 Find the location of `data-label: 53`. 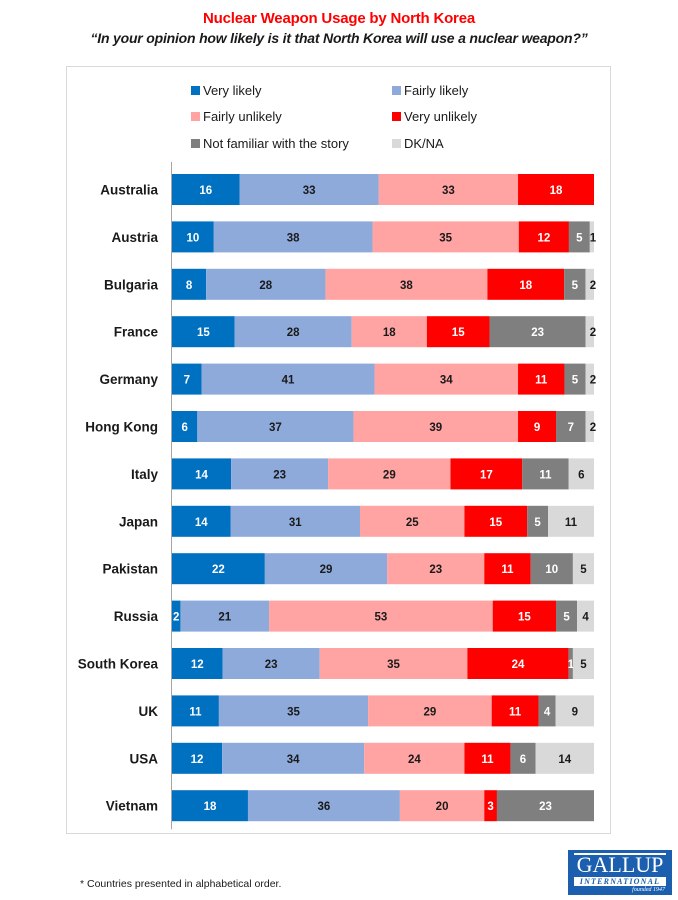

data-label: 53 is located at coordinates (380, 618).